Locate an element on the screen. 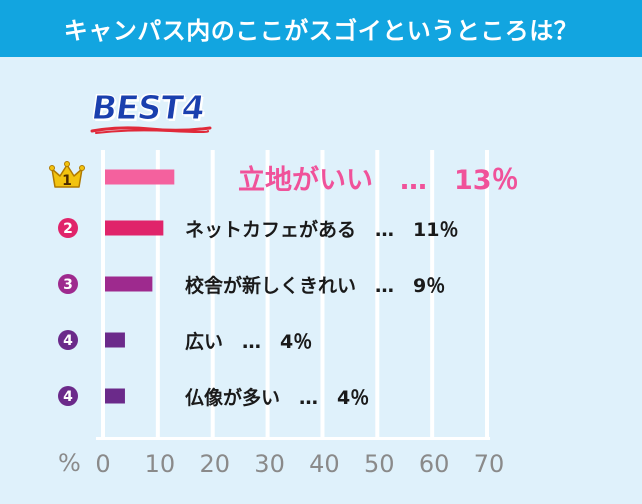  header-banner: キャンパス内のここがスゴイというところは？ is located at coordinates (321, 28).